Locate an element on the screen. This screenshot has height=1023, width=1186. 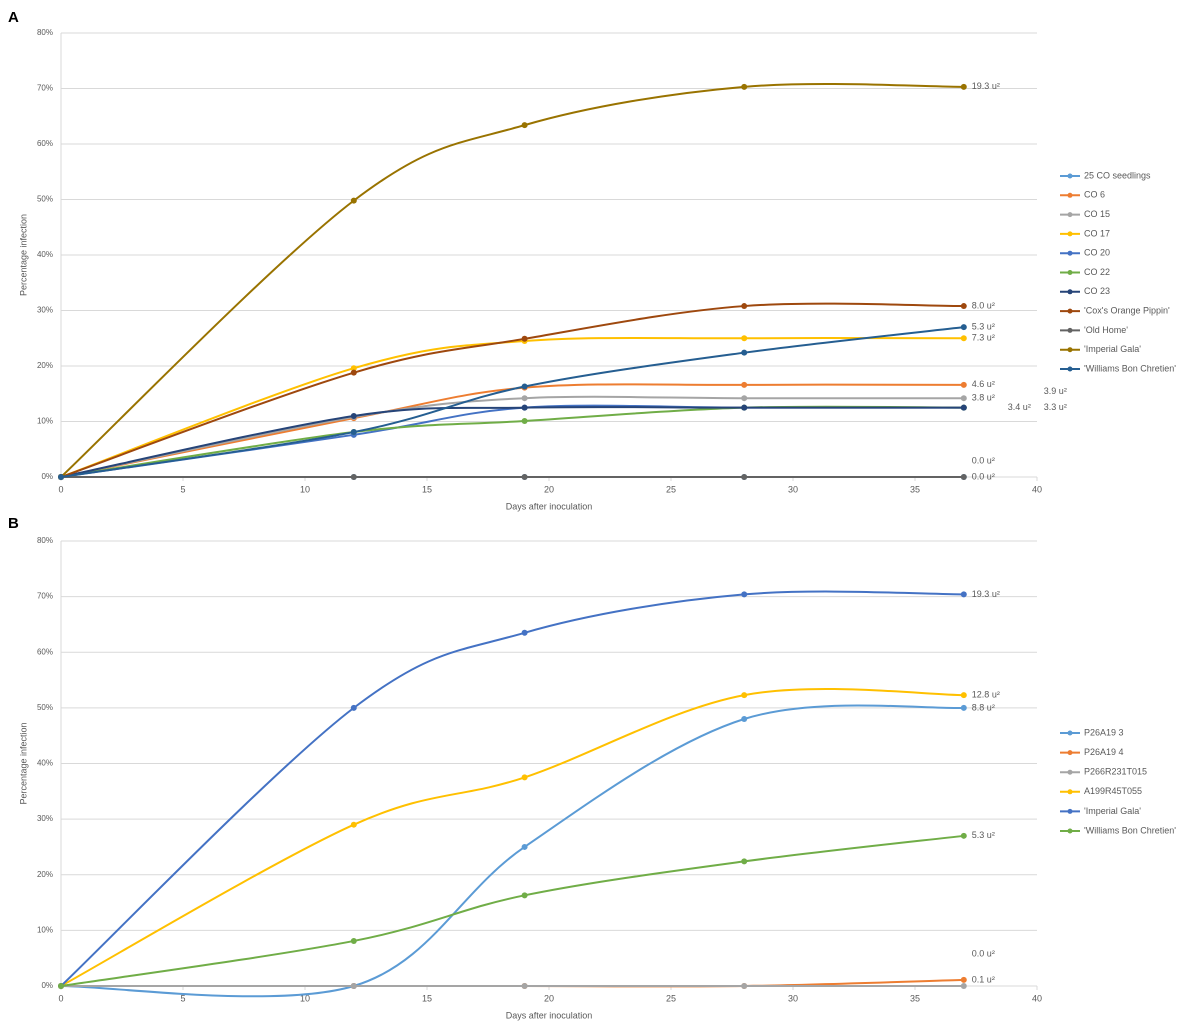
panel-label: A is located at coordinates (13, 17).